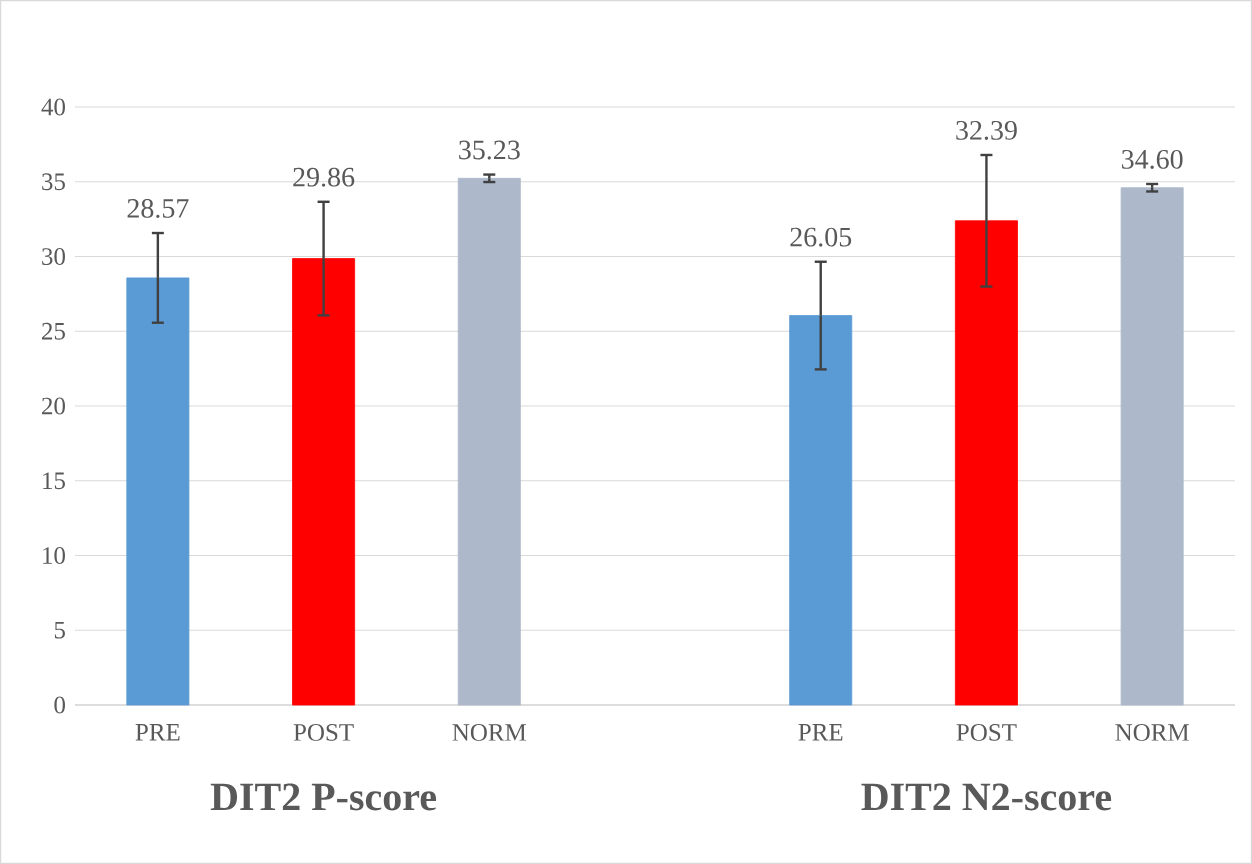 Image resolution: width=1252 pixels, height=864 pixels. Describe the element at coordinates (53, 256) in the screenshot. I see `y-tick-label: 30` at that location.